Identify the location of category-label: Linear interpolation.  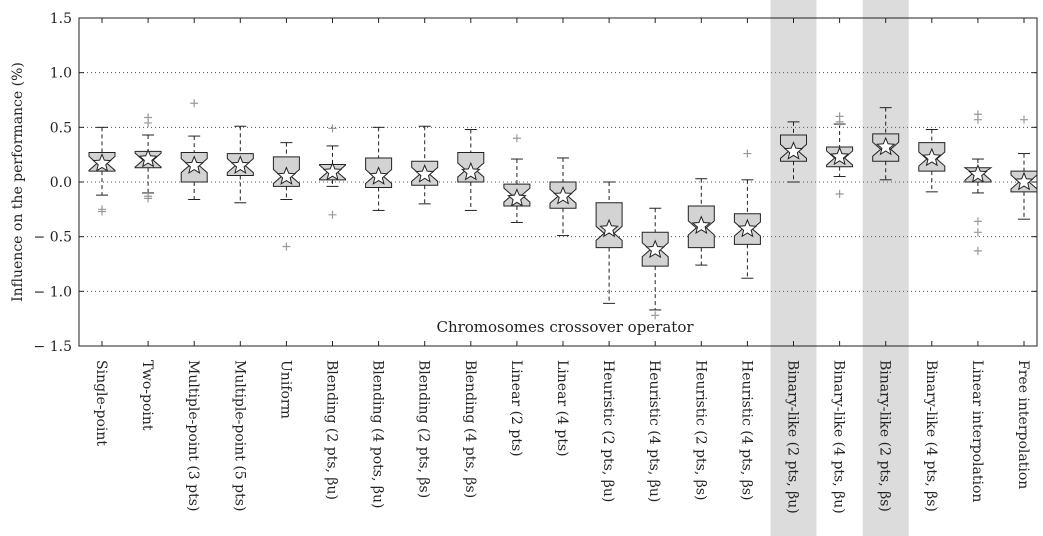
(977, 431).